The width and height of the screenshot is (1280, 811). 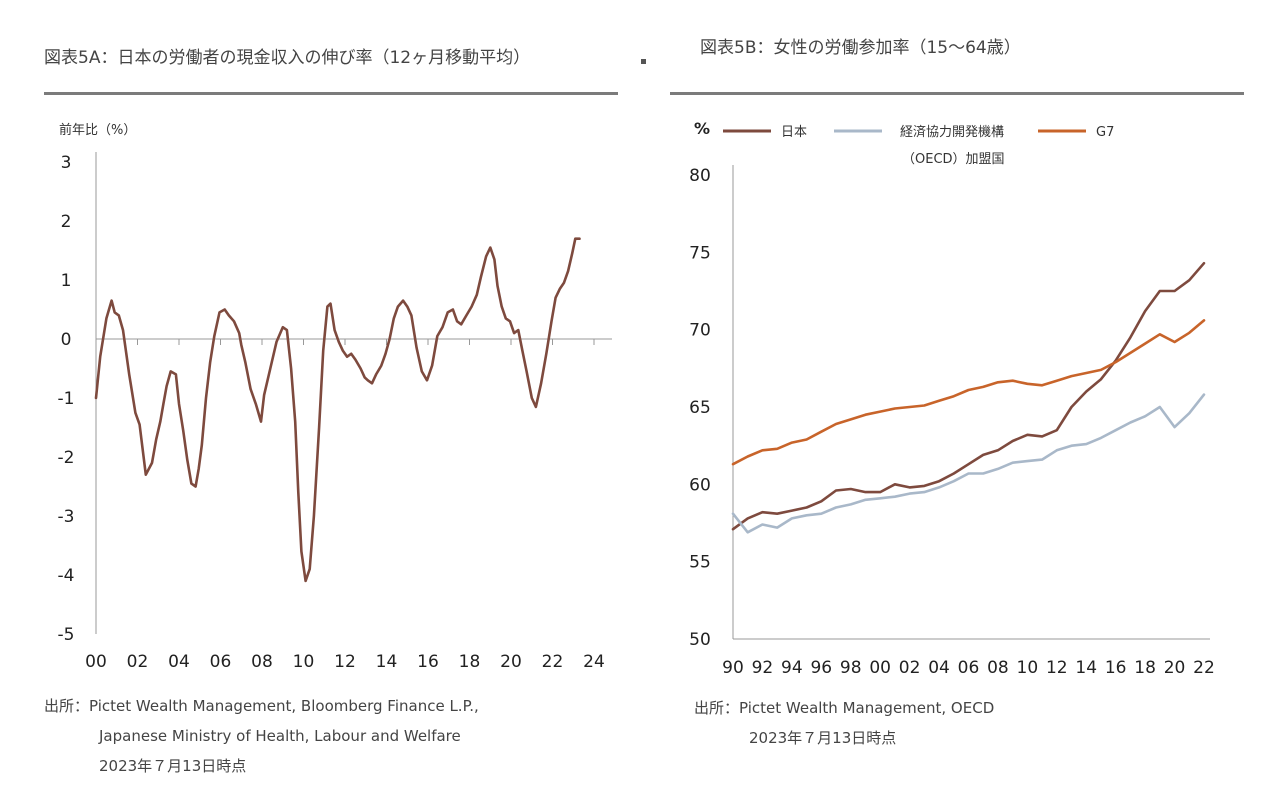 I want to click on chart-b-x-tick-label: 22, so click(x=1204, y=668).